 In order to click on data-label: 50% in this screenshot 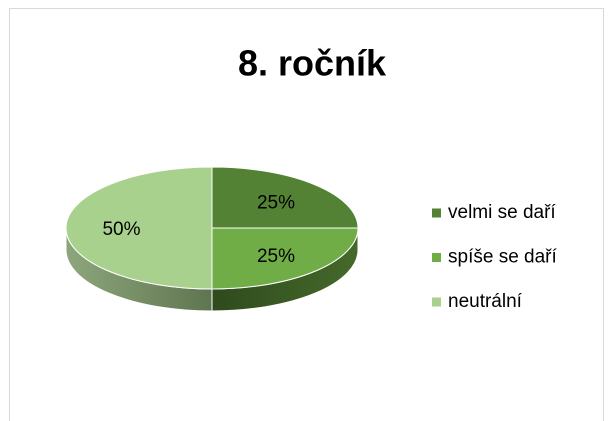, I will do `click(121, 229)`.